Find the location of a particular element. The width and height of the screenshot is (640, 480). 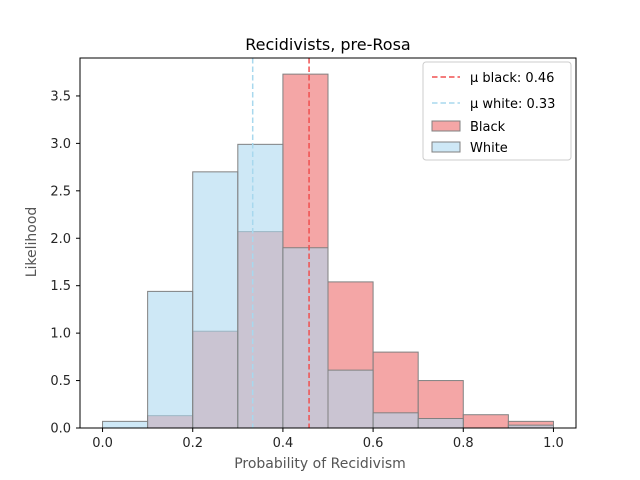

mean-lines is located at coordinates (280, 243).